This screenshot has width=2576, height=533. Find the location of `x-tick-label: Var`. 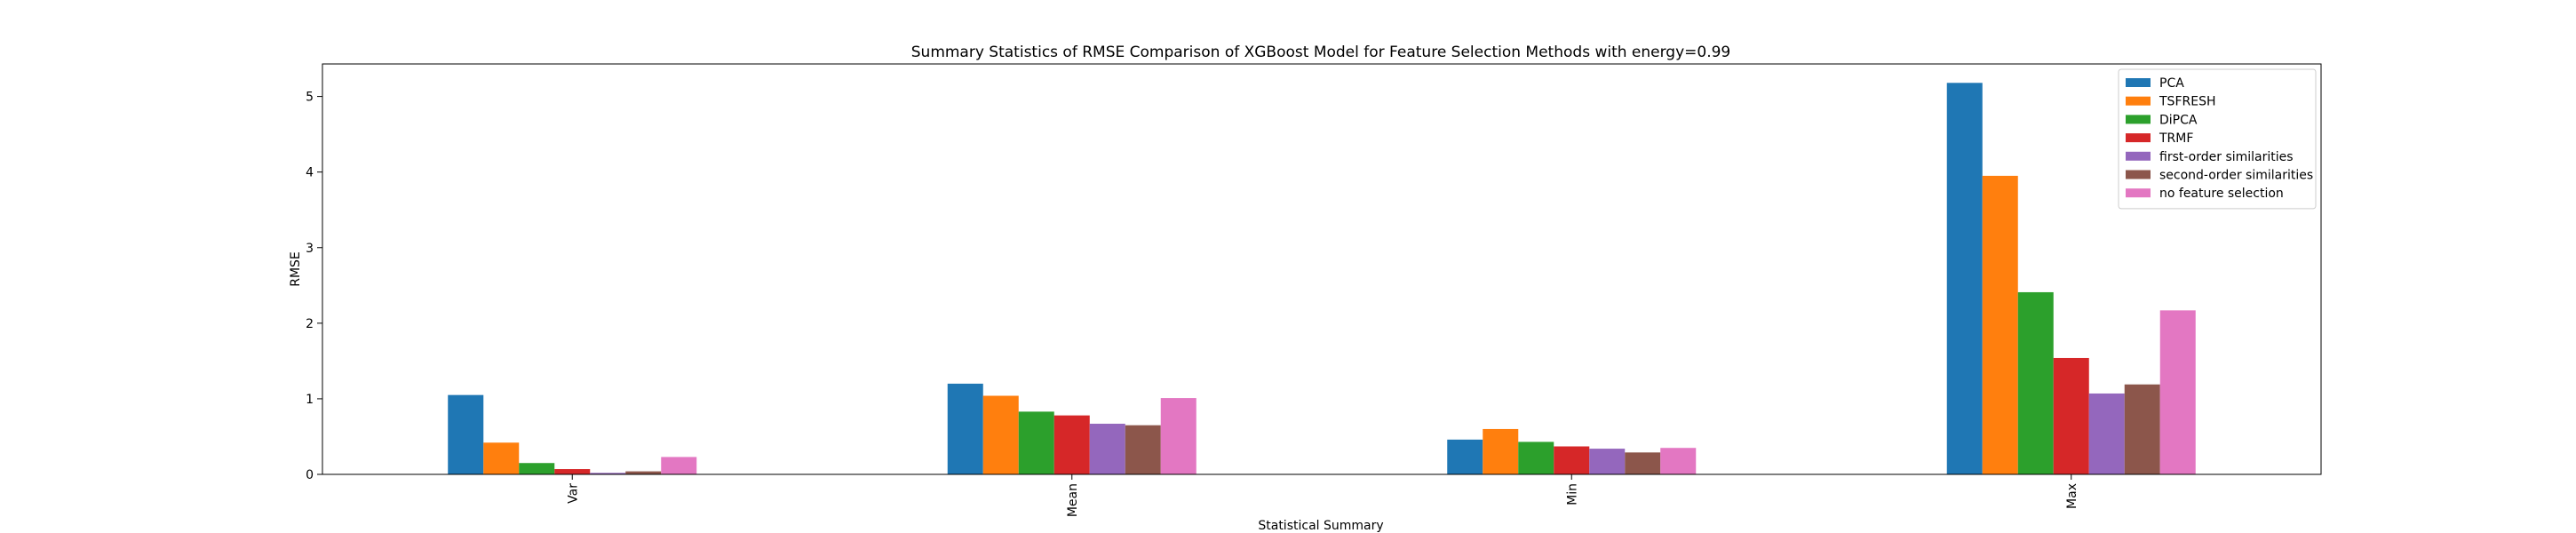

x-tick-label: Var is located at coordinates (573, 493).